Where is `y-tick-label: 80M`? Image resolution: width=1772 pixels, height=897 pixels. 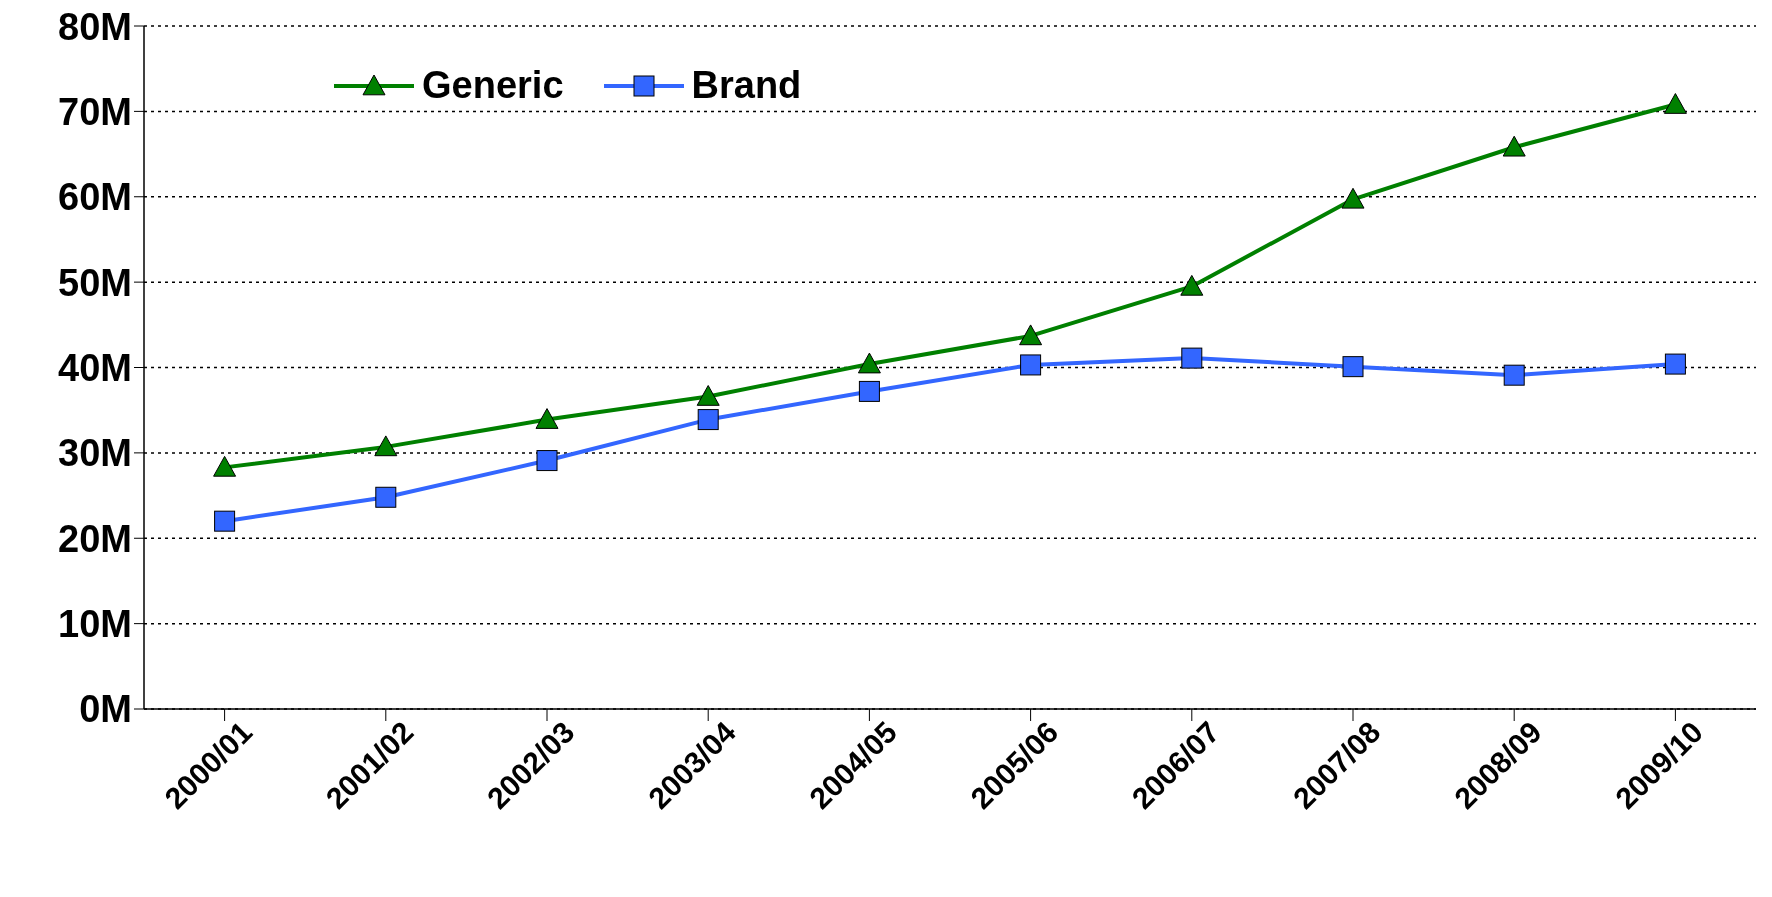
y-tick-label: 80M is located at coordinates (95, 26).